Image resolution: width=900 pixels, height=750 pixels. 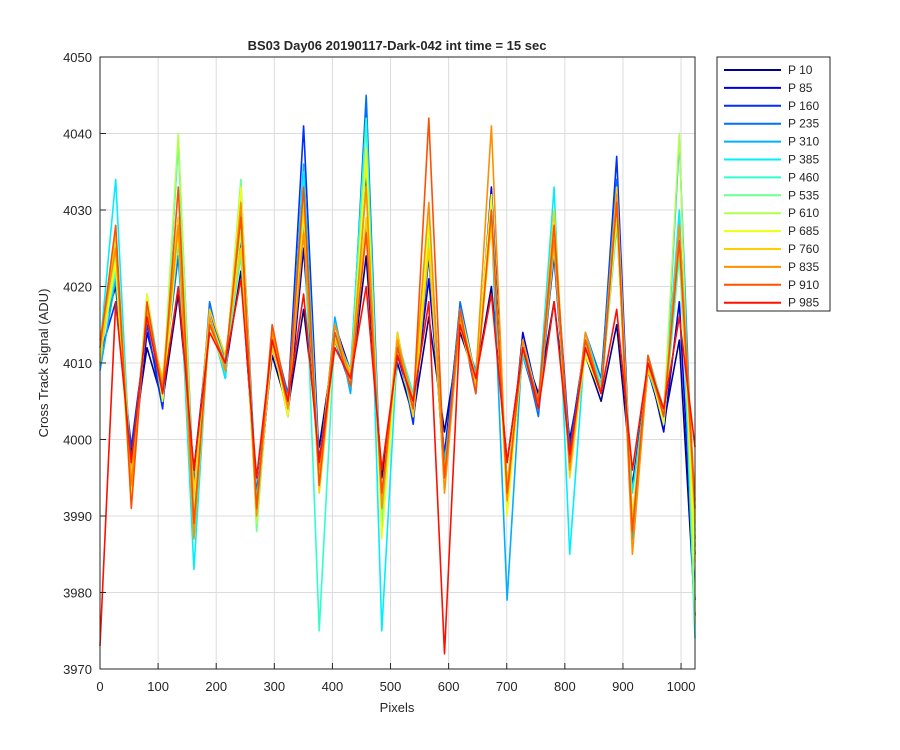 What do you see at coordinates (800, 70) in the screenshot?
I see `legend-label: P 10` at bounding box center [800, 70].